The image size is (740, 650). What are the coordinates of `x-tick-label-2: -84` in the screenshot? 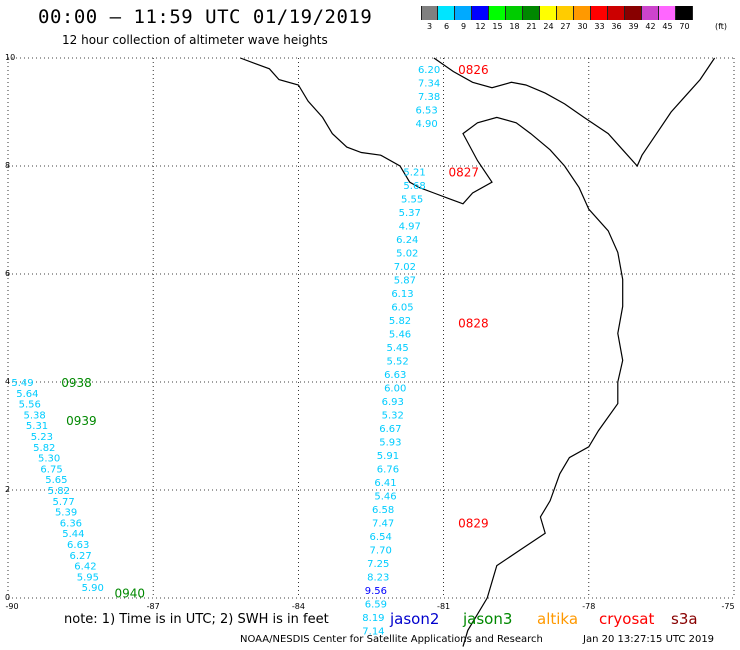 It's located at (298, 606).